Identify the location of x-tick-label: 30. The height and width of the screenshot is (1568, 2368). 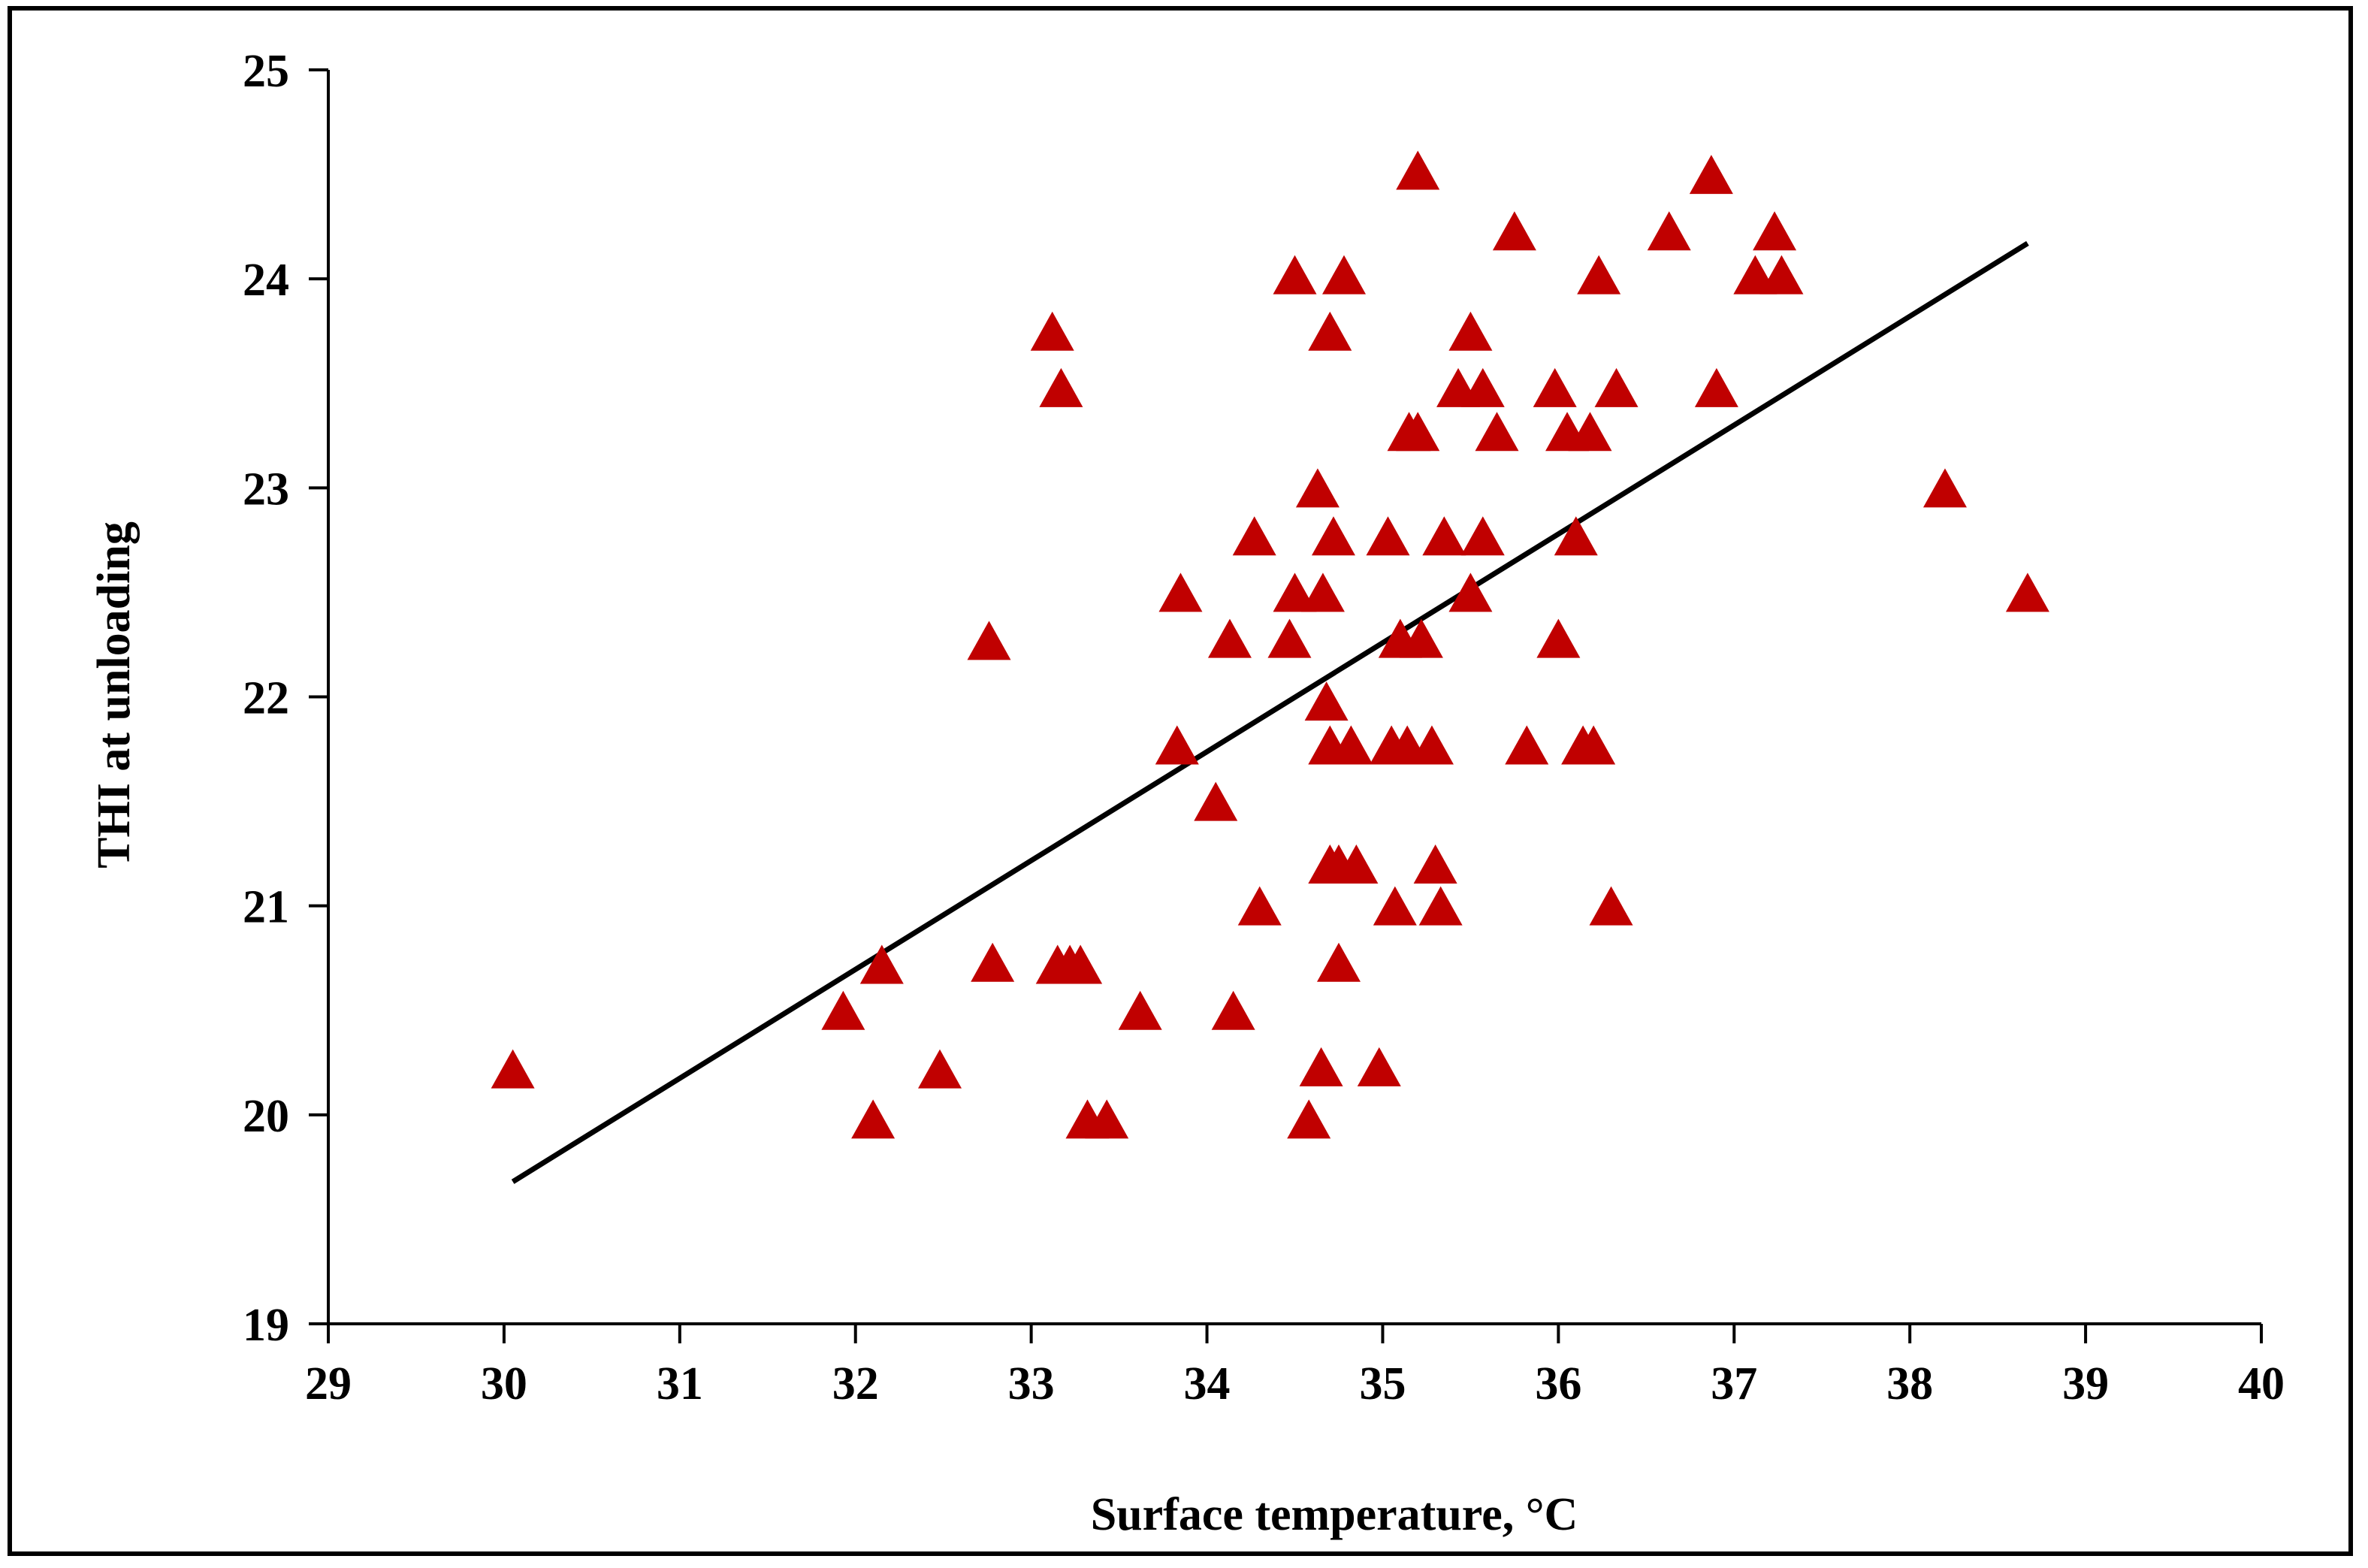
(504, 1383).